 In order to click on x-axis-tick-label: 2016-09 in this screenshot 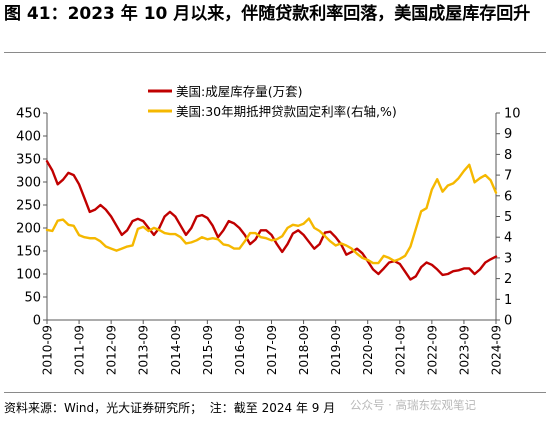, I will do `click(240, 350)`.